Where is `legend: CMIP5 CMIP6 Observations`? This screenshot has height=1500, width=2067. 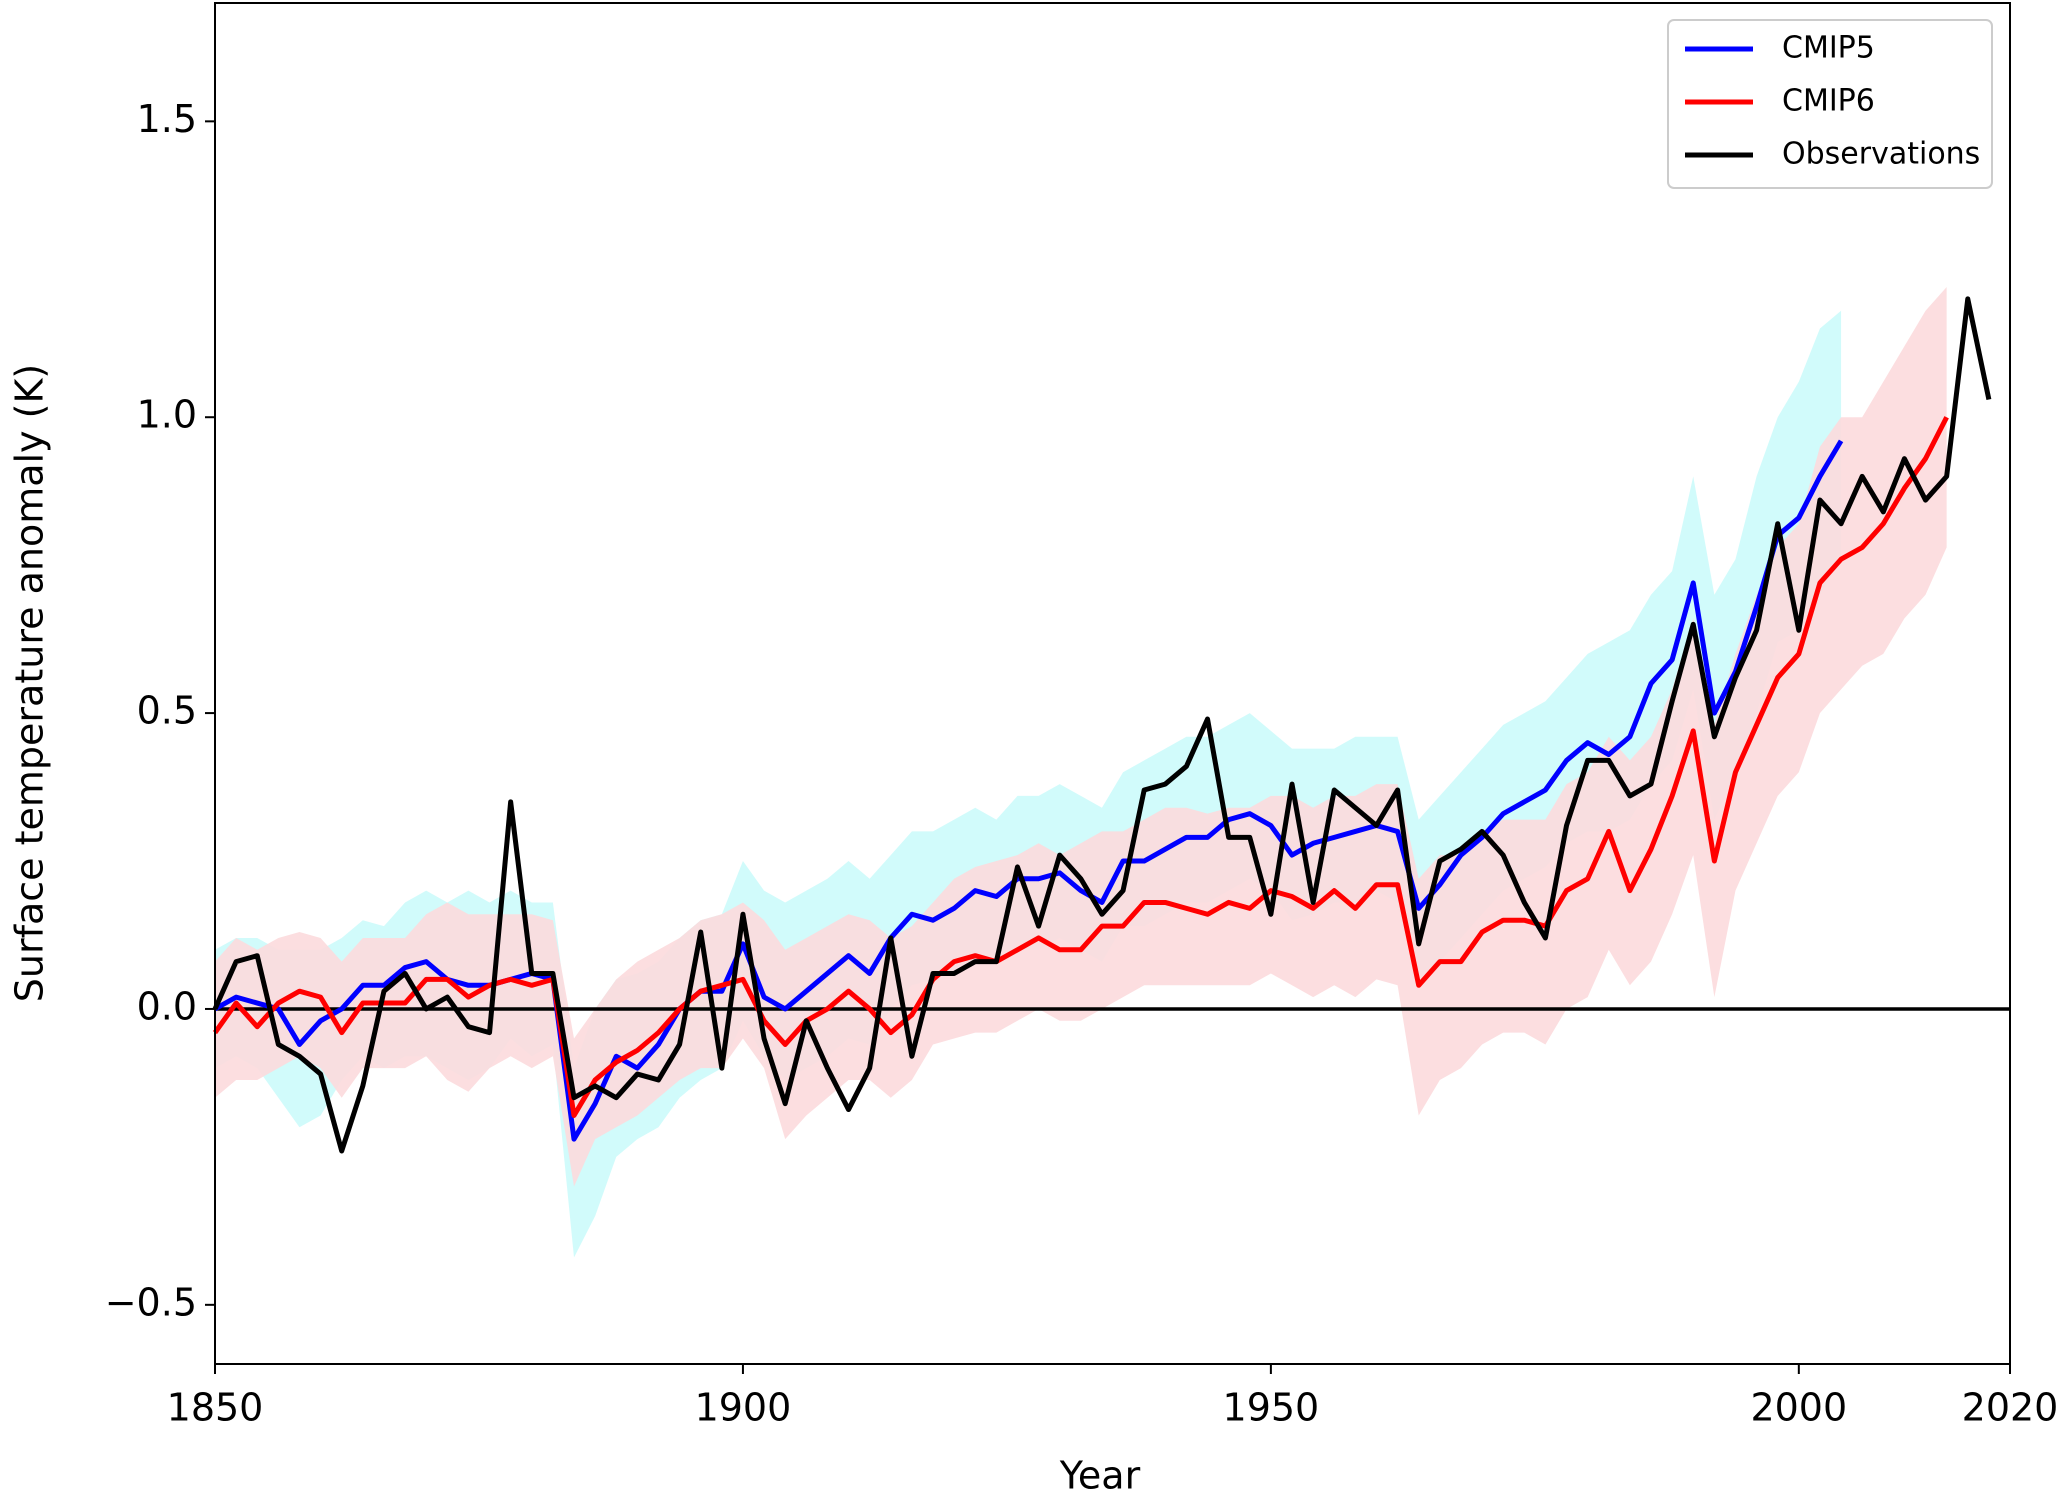 legend: CMIP5 CMIP6 Observations is located at coordinates (1830, 104).